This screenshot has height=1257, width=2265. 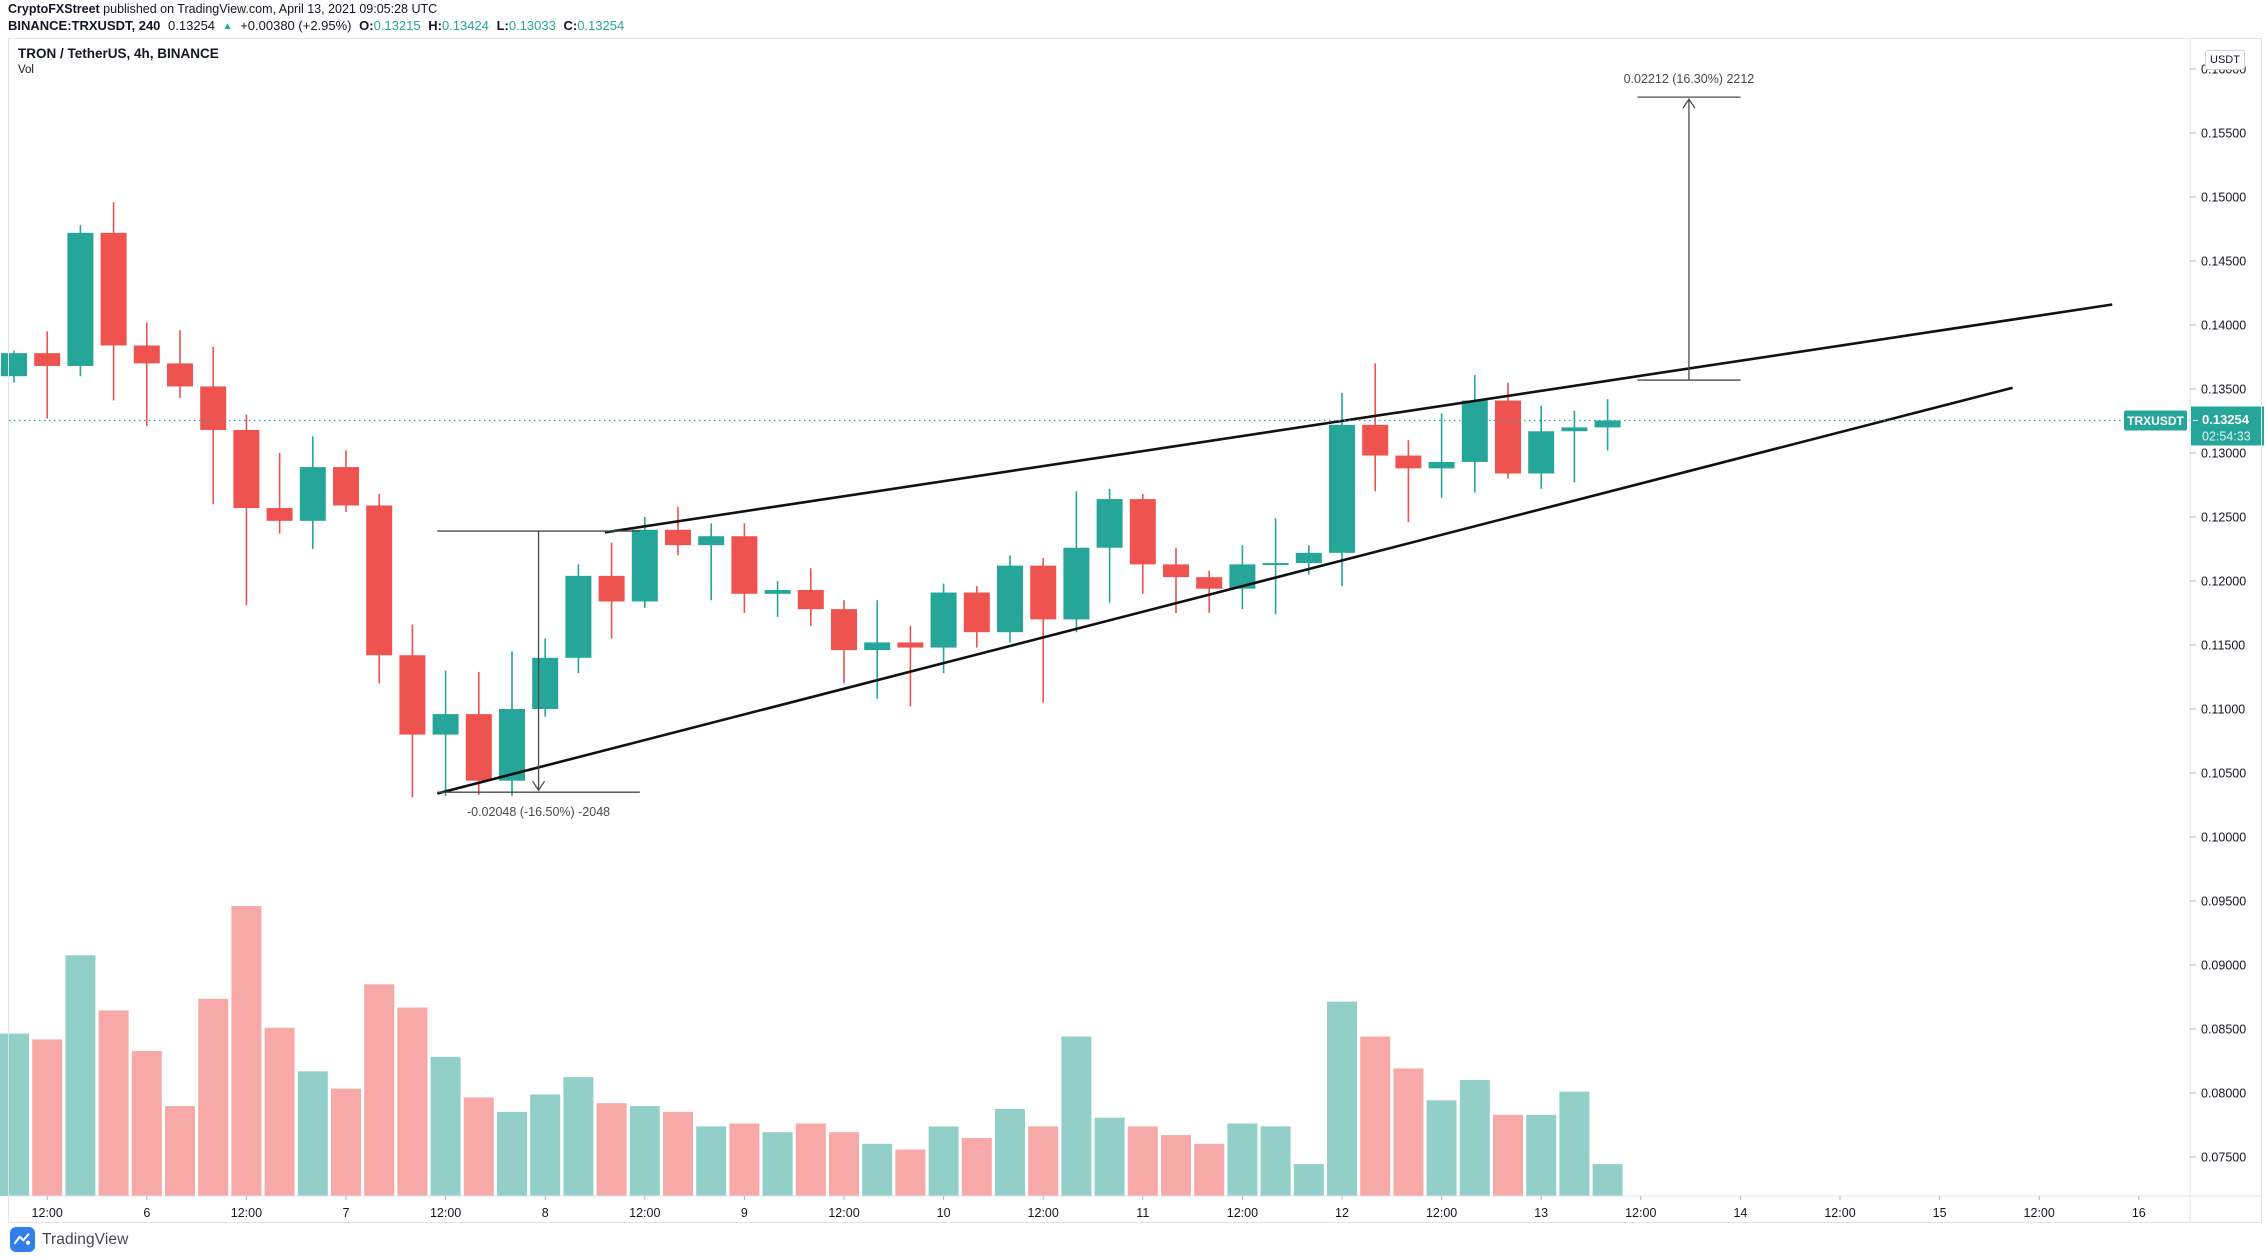 What do you see at coordinates (397, 25) in the screenshot?
I see `open-value: 0.13215` at bounding box center [397, 25].